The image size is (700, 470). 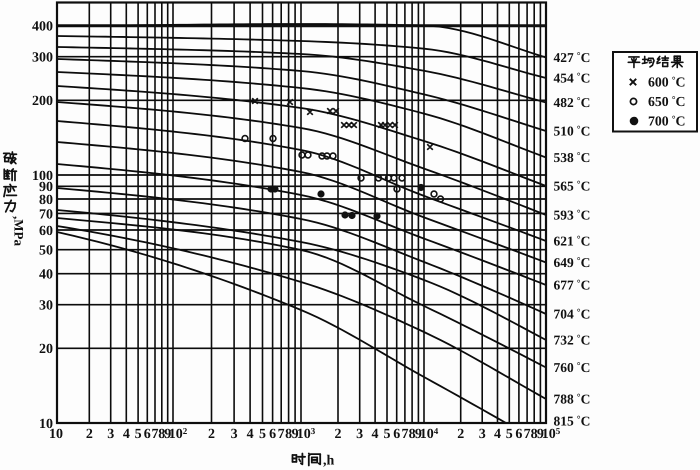 What do you see at coordinates (572, 367) in the screenshot?
I see `svg-text:760°C: 760 °C` at bounding box center [572, 367].